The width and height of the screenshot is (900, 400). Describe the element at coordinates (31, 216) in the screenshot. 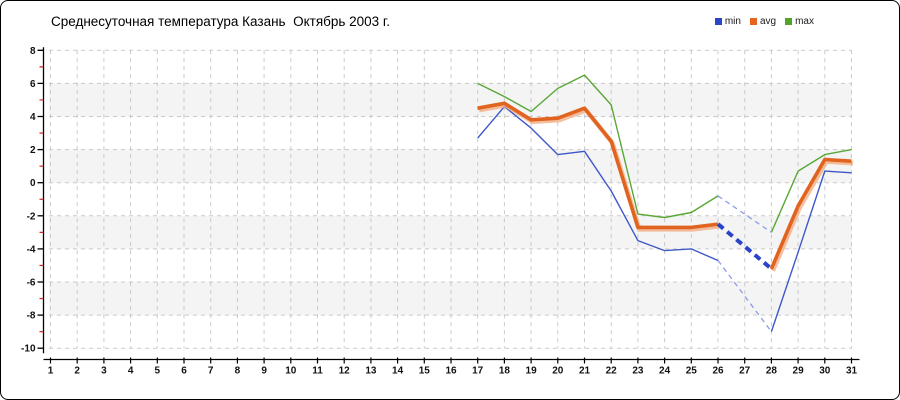

I see `y-tick-label: -2` at that location.